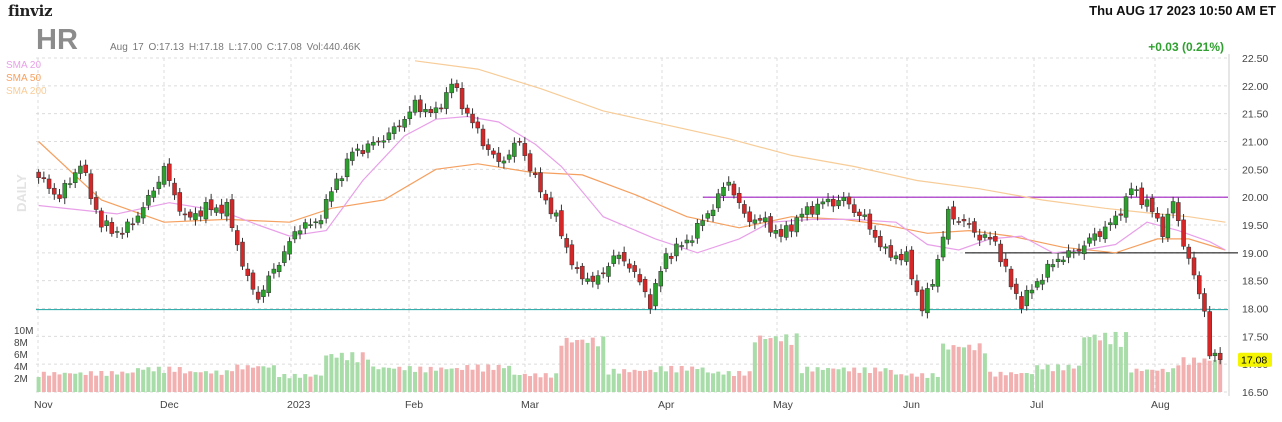 The height and width of the screenshot is (422, 1282). What do you see at coordinates (783, 405) in the screenshot?
I see `x-tick-label: May` at bounding box center [783, 405].